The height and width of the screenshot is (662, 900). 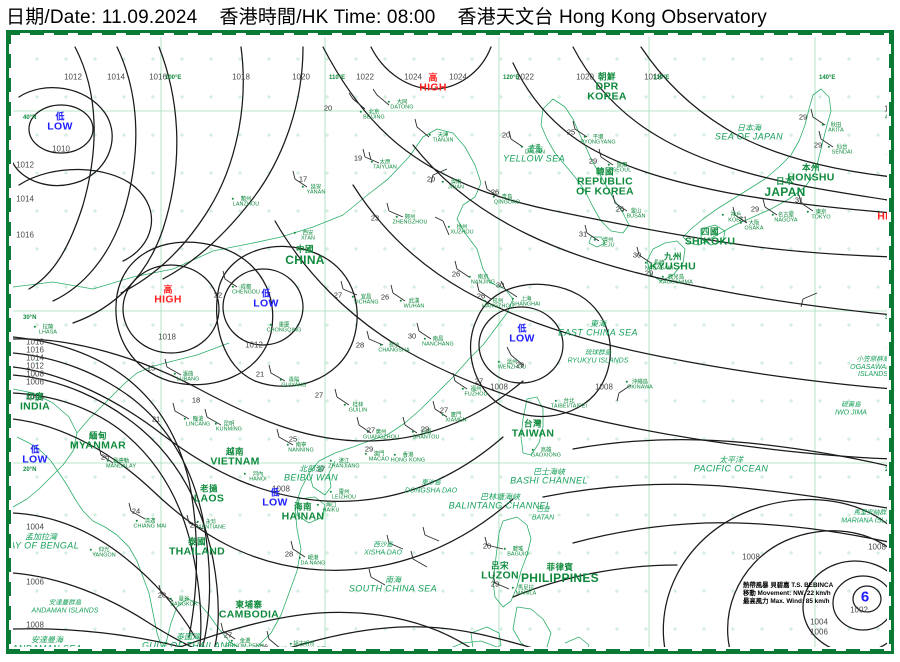 I want to click on station-temperature: 22, so click(x=218, y=295).